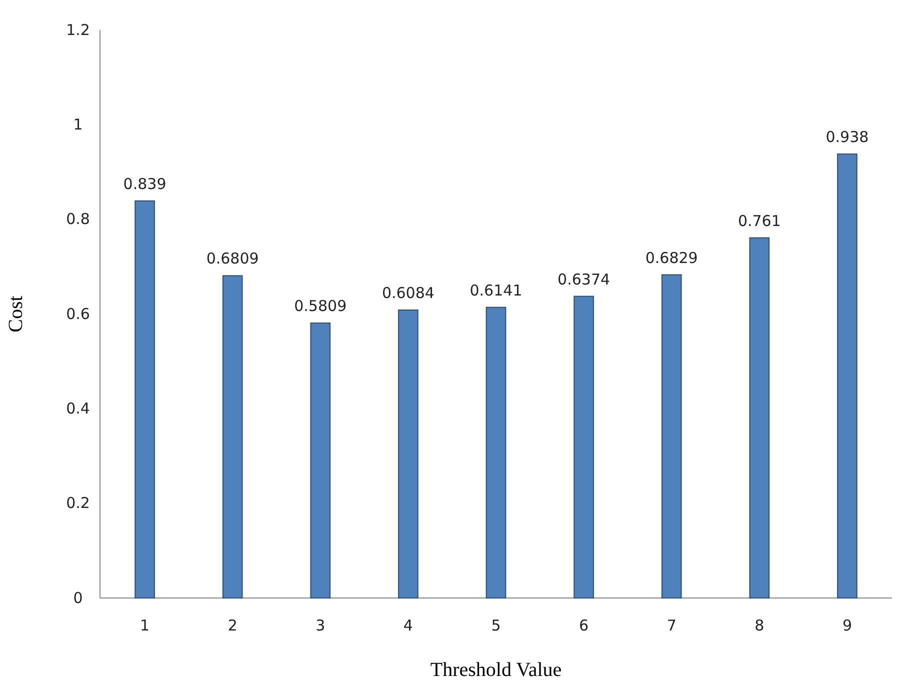 The width and height of the screenshot is (912, 689). What do you see at coordinates (759, 221) in the screenshot?
I see `data-label: 0.761` at bounding box center [759, 221].